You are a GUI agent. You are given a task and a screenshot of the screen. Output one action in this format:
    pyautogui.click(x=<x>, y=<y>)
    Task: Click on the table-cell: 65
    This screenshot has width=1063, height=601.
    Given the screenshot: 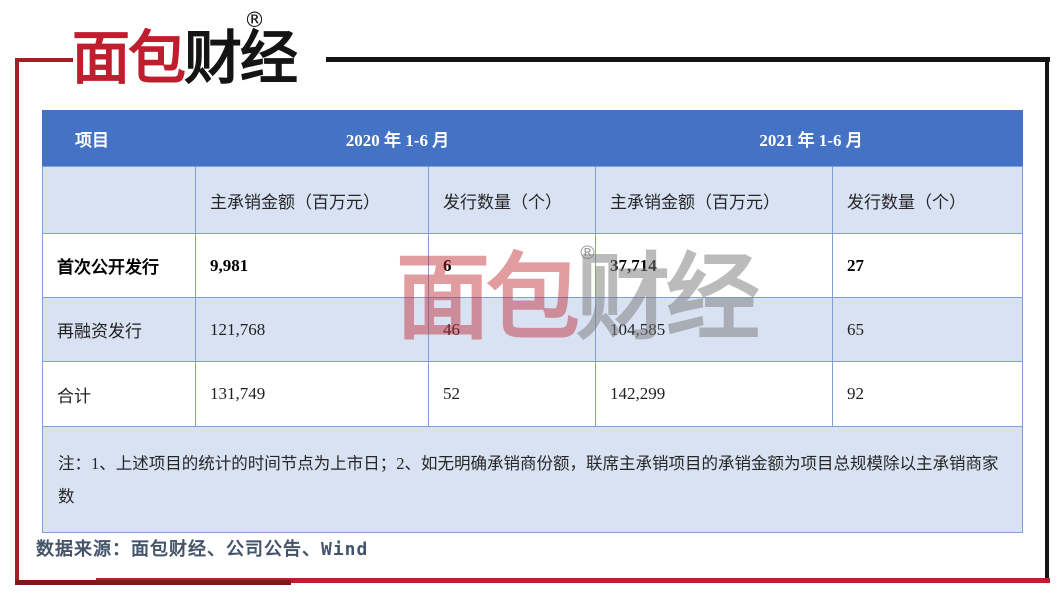 What is the action you would take?
    pyautogui.click(x=928, y=329)
    